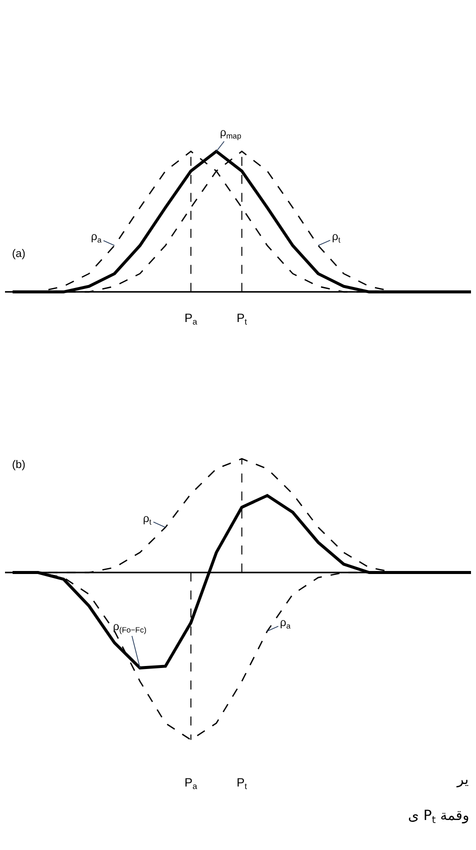  What do you see at coordinates (231, 133) in the screenshot?
I see `series-label: ρ$_{map}$` at bounding box center [231, 133].